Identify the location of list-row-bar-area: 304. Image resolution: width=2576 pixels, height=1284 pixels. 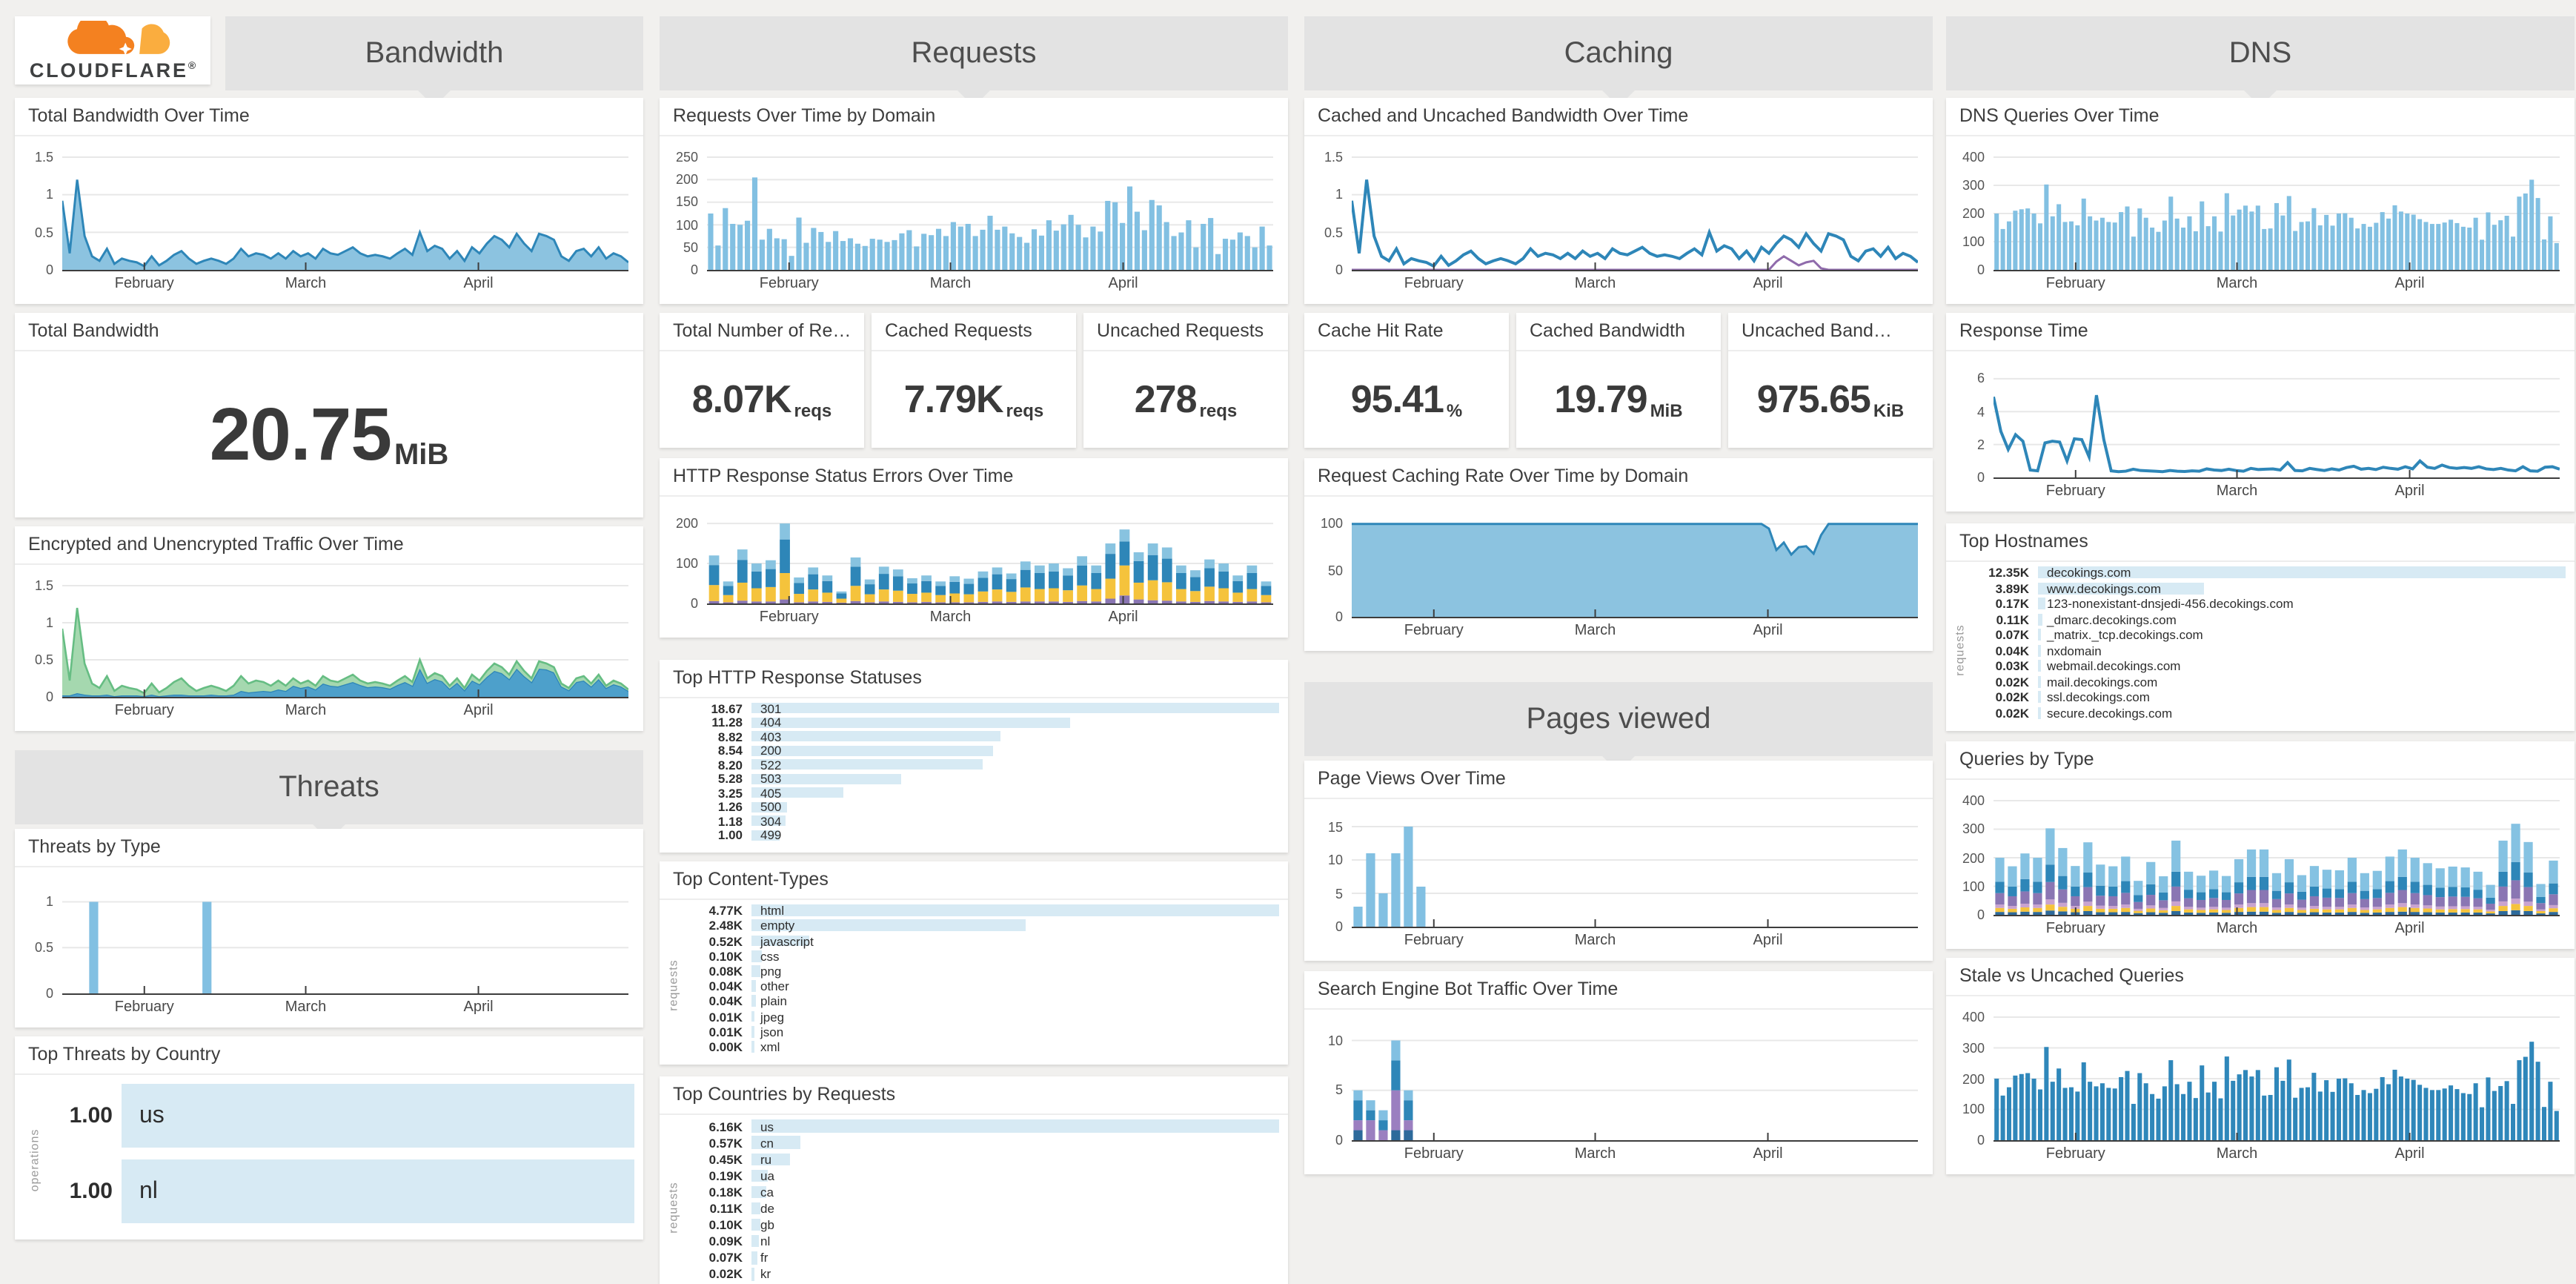
(1015, 822).